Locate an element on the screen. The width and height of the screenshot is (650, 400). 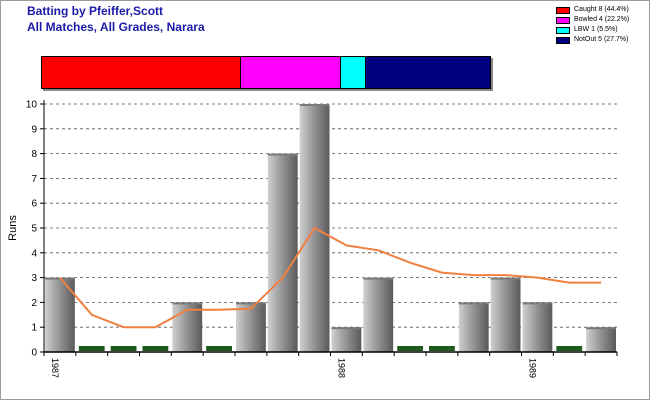
y-tick-label: 0 is located at coordinates (34, 353).